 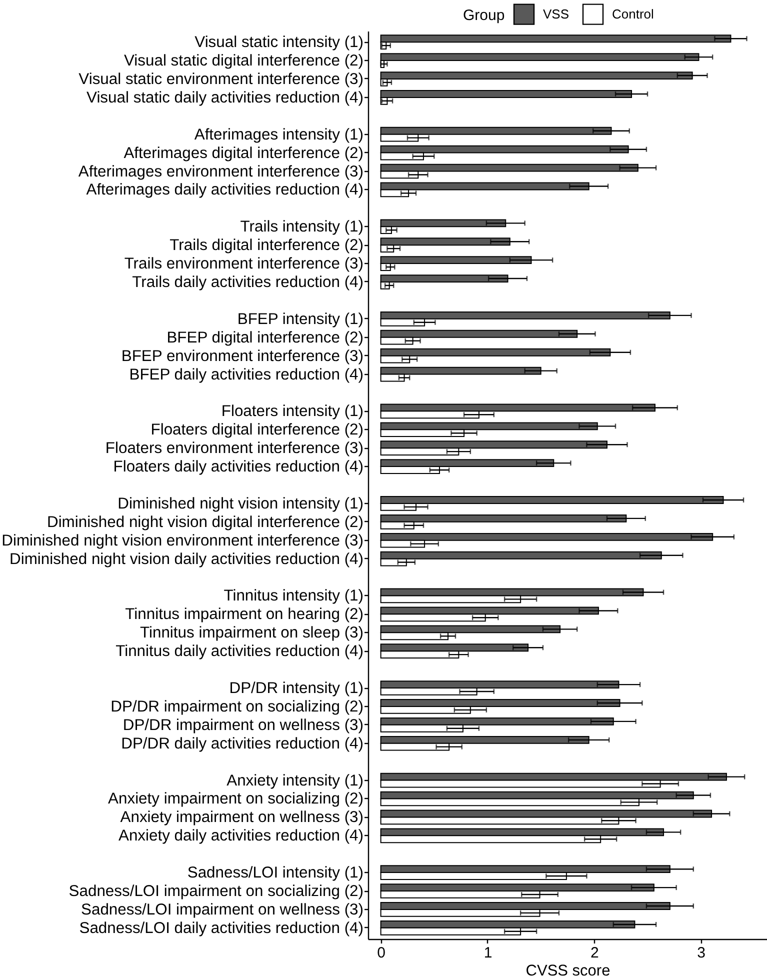 I want to click on y-tick-label: Sadness/LOI daily activities reduction (4), so click(x=221, y=928).